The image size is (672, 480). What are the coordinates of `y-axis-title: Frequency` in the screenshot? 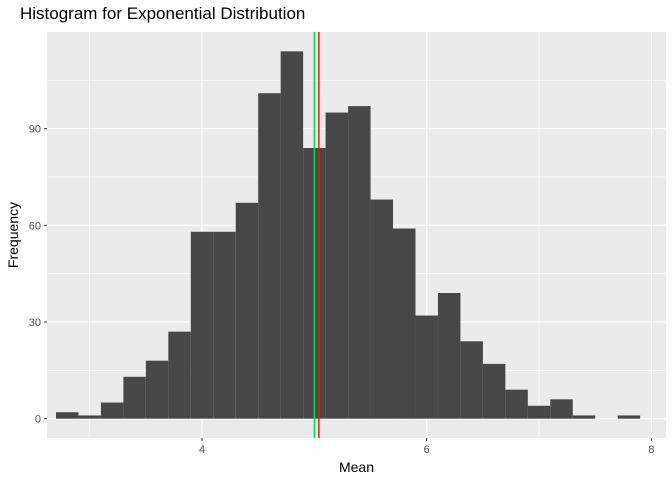 It's located at (13, 235).